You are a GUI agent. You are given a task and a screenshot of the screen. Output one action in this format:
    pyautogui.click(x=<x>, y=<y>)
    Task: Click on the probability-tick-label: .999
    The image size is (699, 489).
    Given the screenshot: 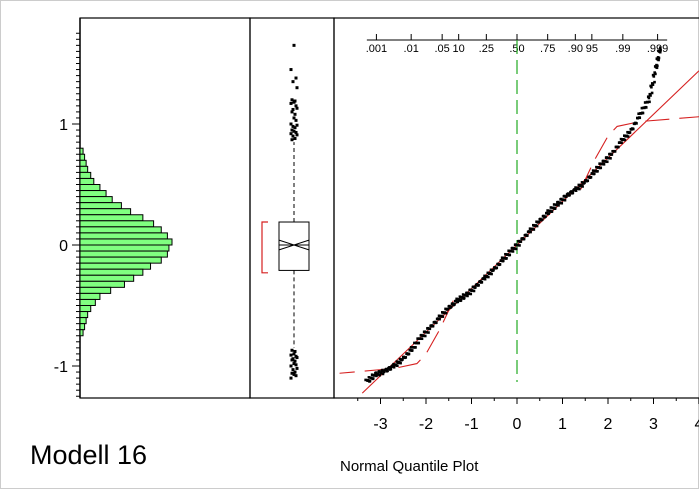 What is the action you would take?
    pyautogui.click(x=657, y=49)
    